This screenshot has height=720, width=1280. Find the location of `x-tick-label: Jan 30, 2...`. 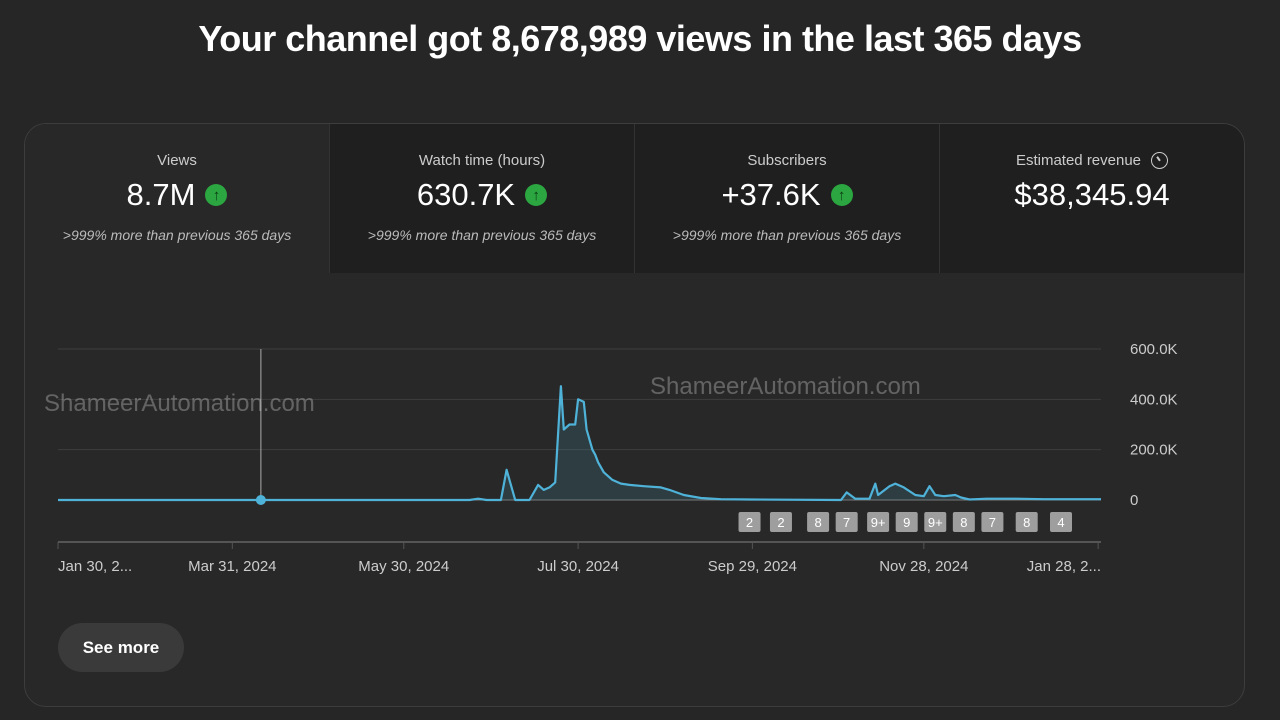

x-tick-label: Jan 30, 2... is located at coordinates (95, 566).